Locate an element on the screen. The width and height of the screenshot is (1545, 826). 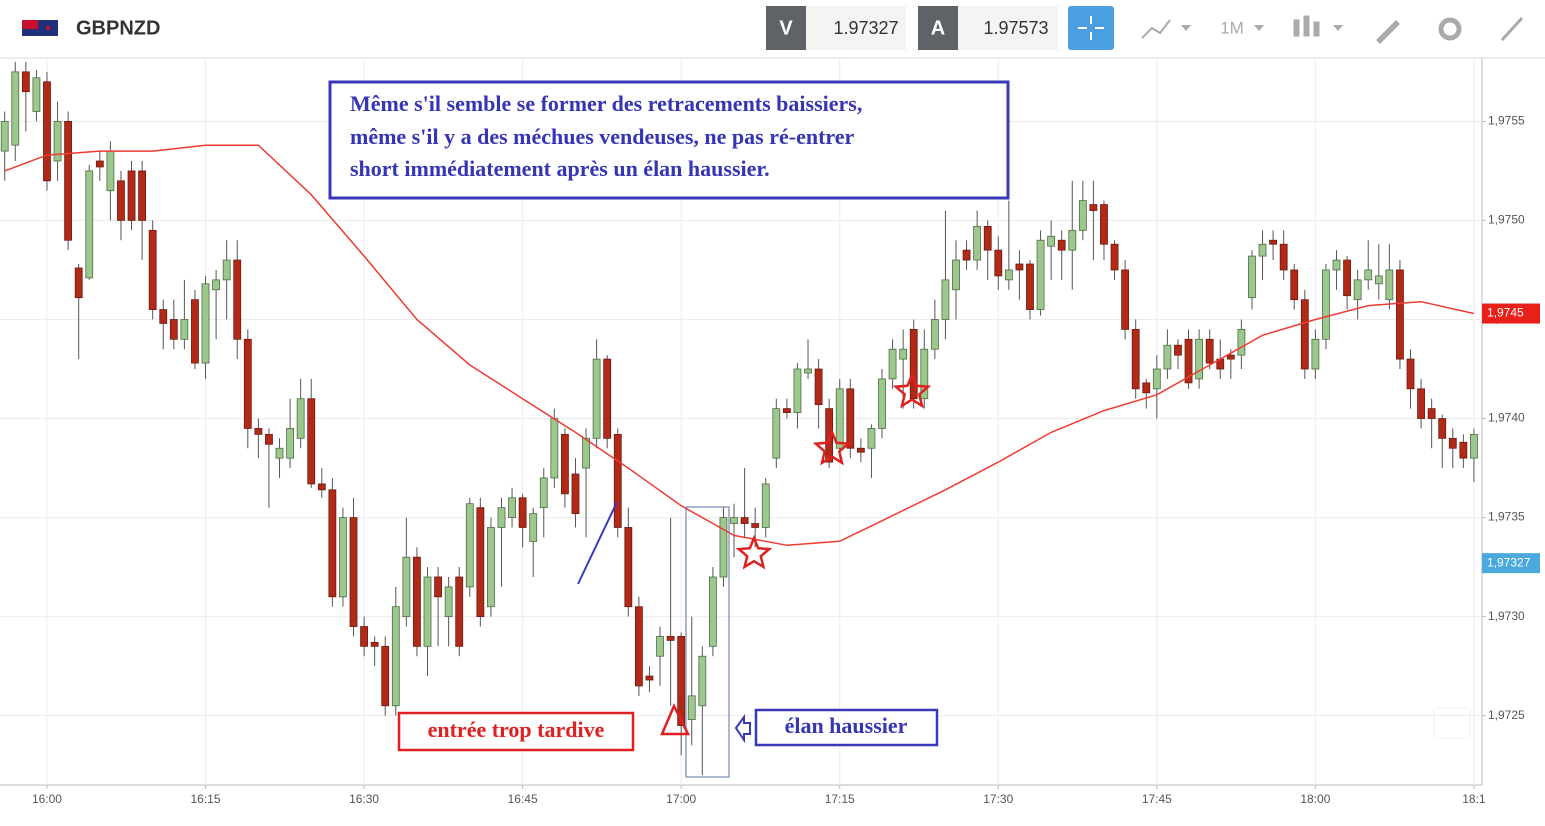
ask-label: A is located at coordinates (938, 28).